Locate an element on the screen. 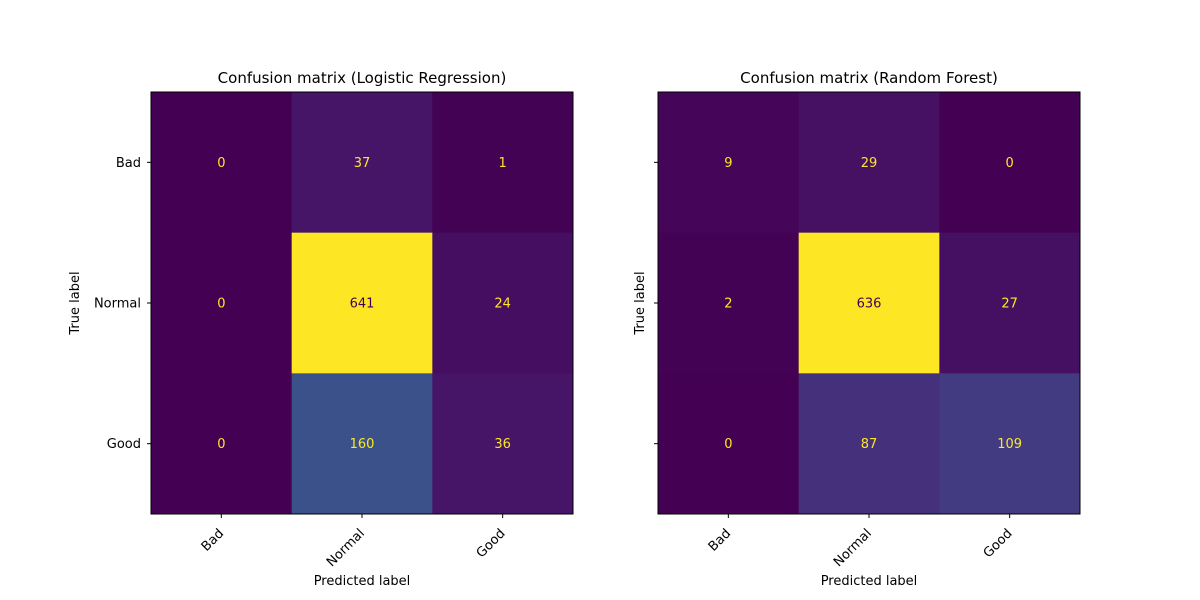  y-tick-label: Bad is located at coordinates (128, 163).